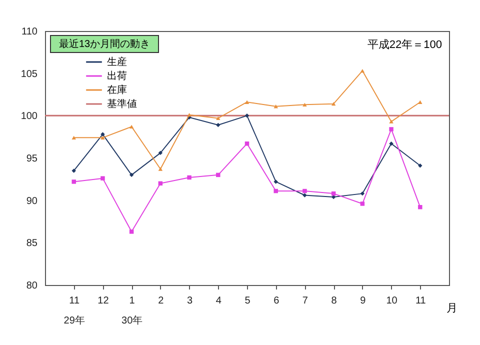 This screenshot has height=345, width=480. I want to click on y-tick-label: 100, so click(29, 116).